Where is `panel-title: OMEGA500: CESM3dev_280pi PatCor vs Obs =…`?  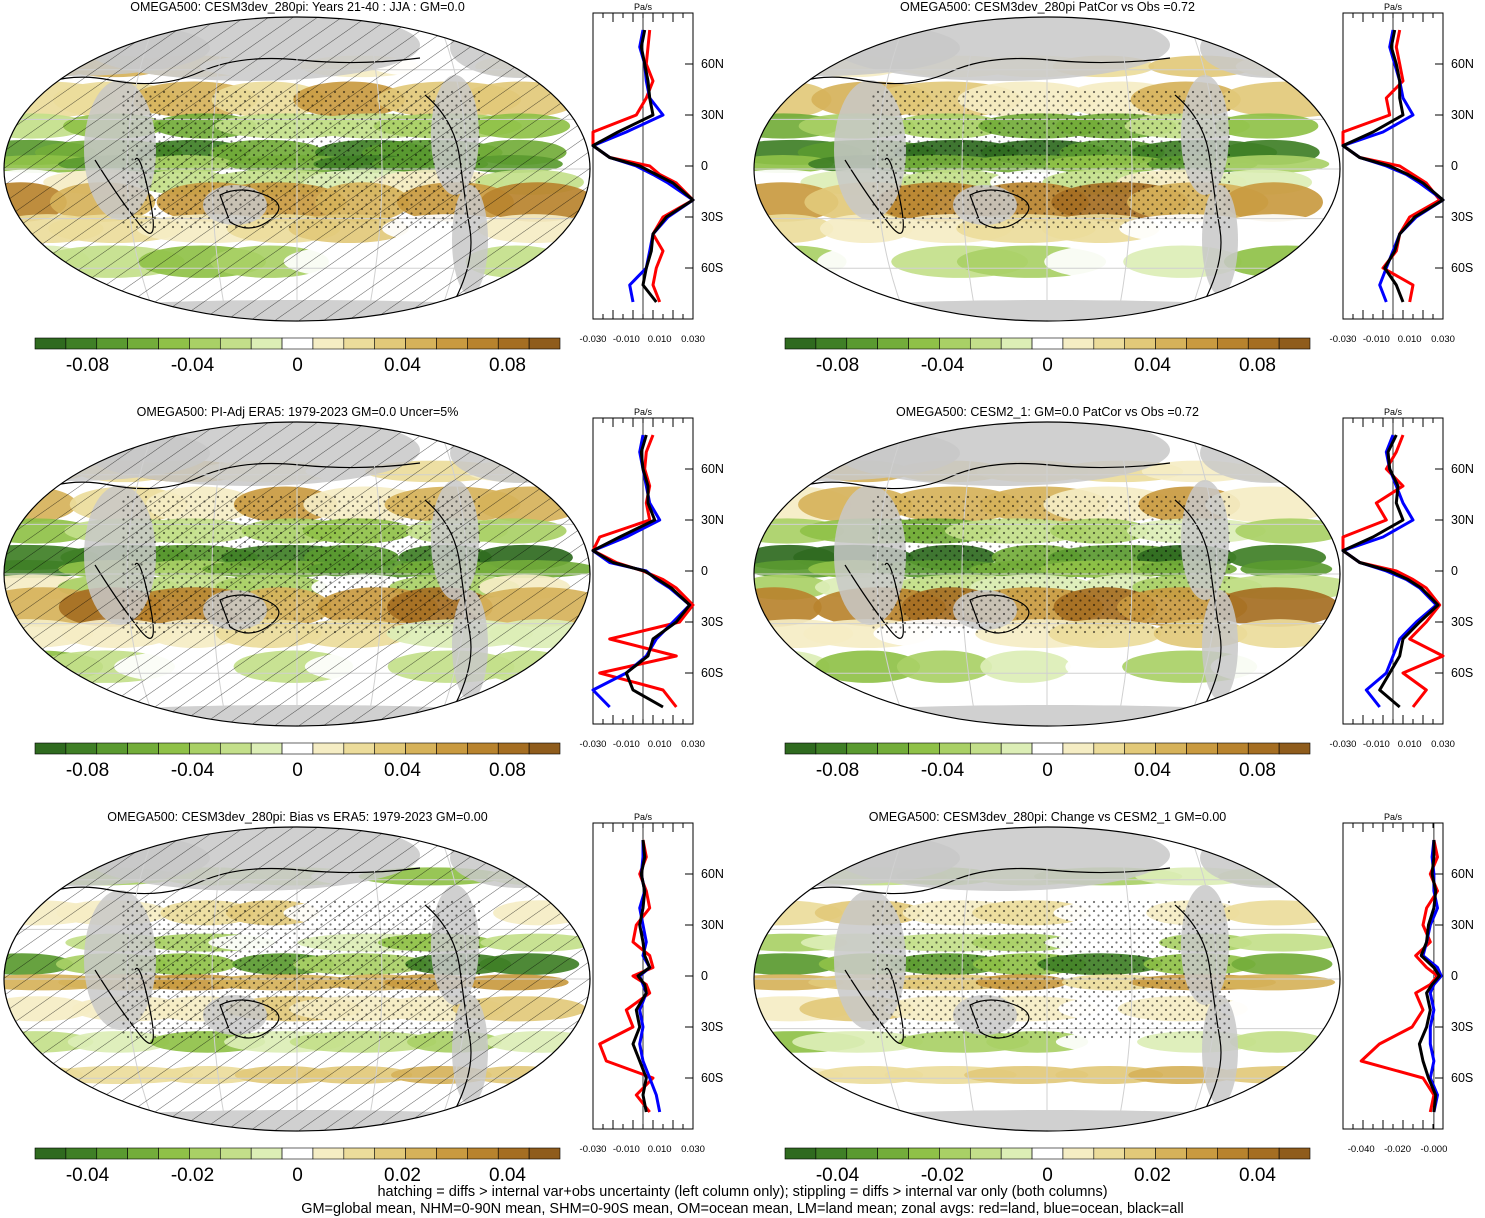
panel-title: OMEGA500: CESM3dev_280pi PatCor vs Obs =… is located at coordinates (1047, 7).